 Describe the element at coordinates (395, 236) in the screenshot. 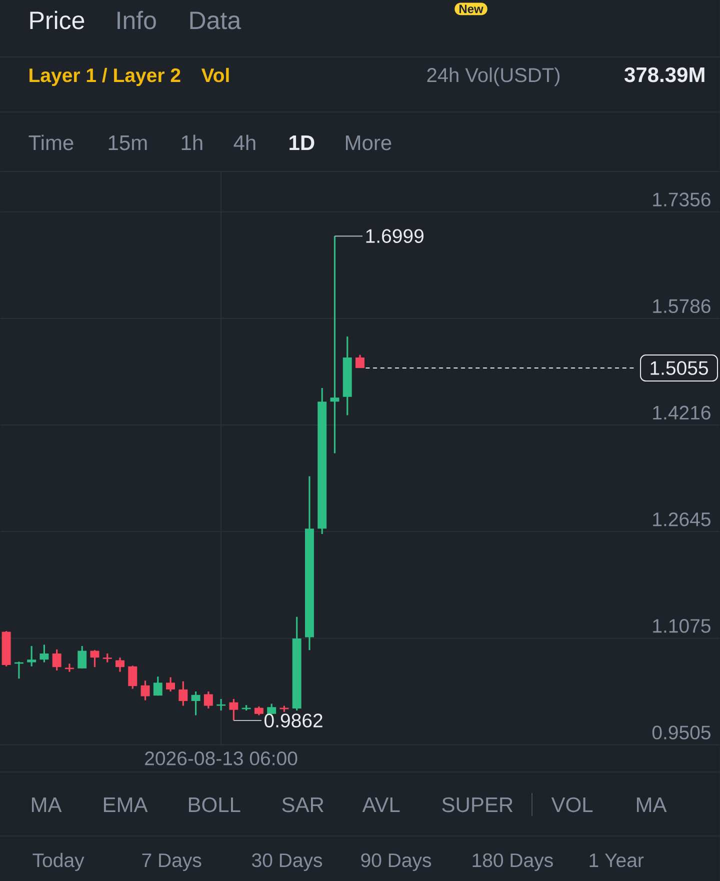

I see `annotation: 1.6999` at that location.